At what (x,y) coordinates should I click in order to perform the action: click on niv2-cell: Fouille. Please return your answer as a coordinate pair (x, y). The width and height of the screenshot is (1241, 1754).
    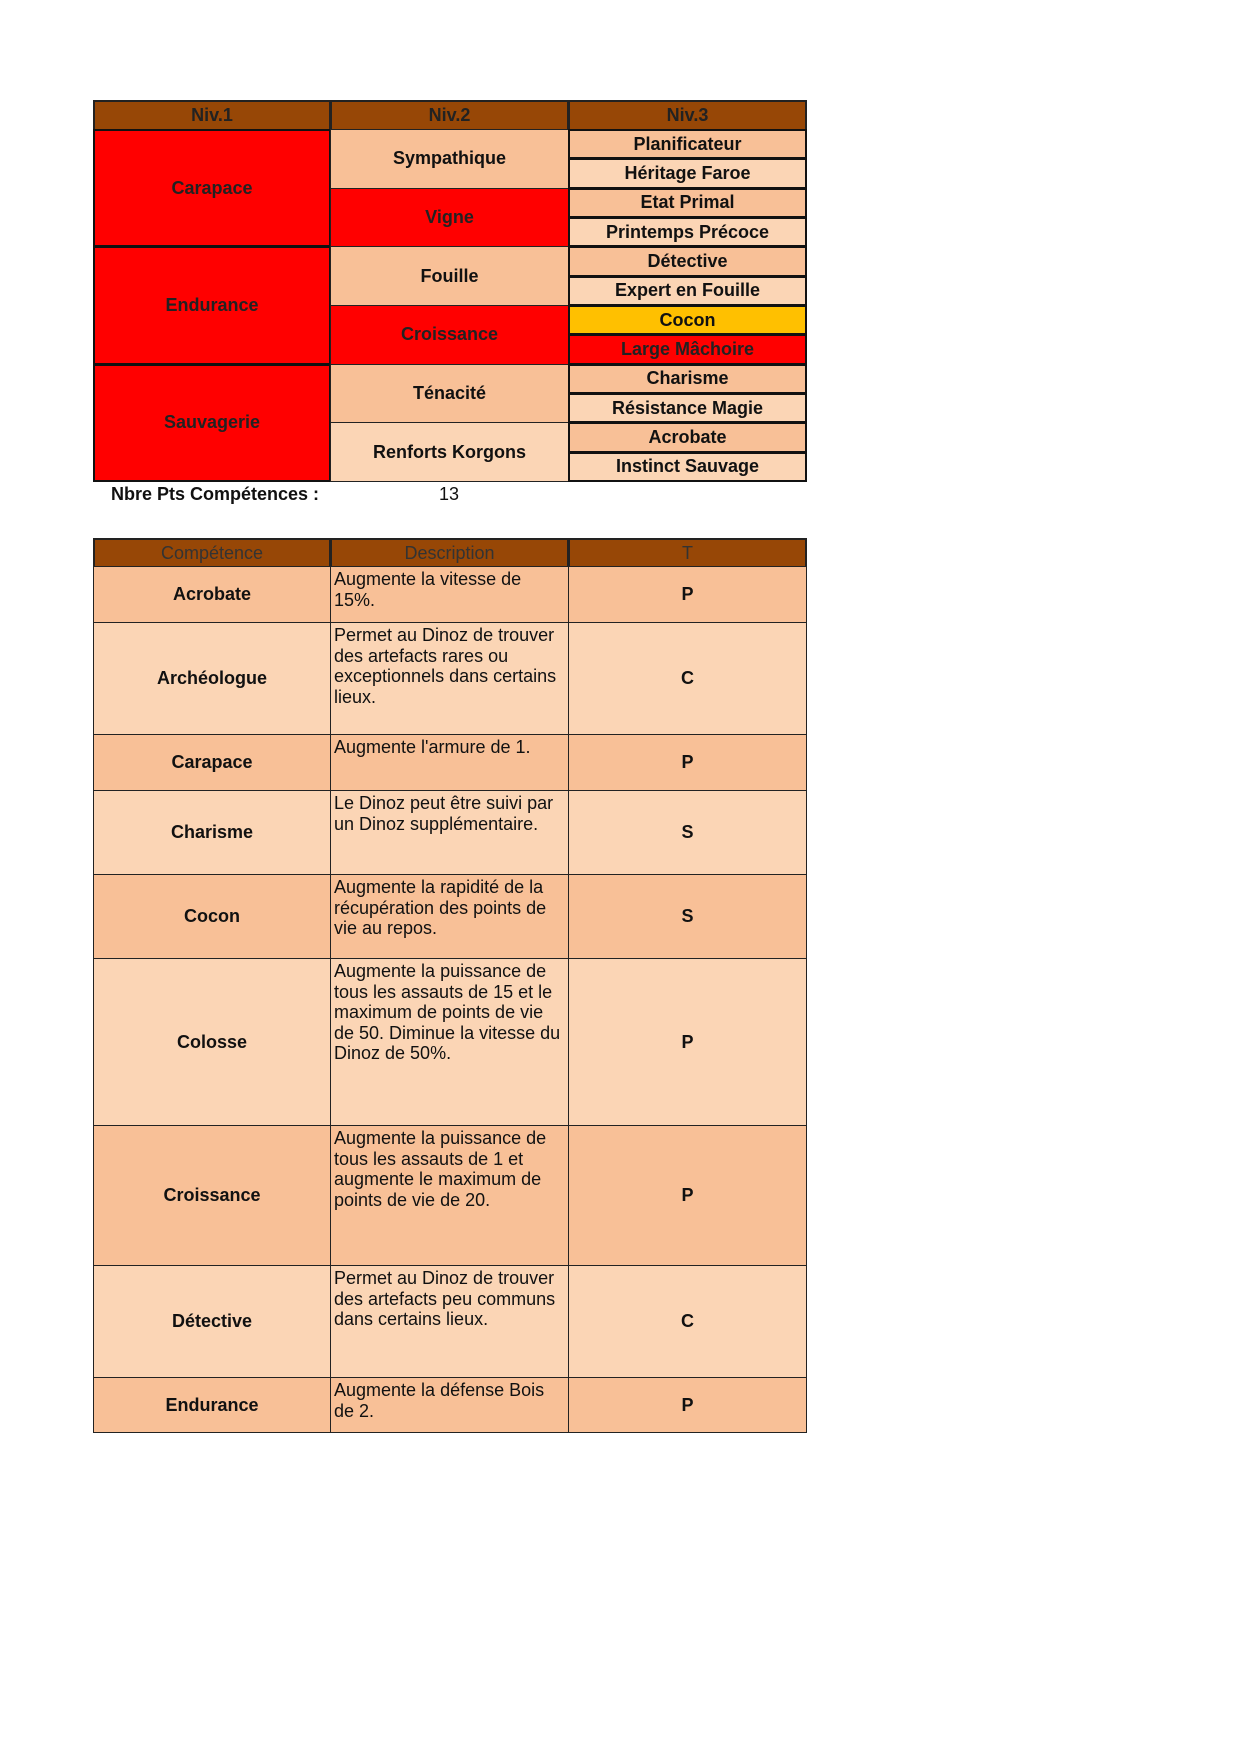
    Looking at the image, I should click on (449, 276).